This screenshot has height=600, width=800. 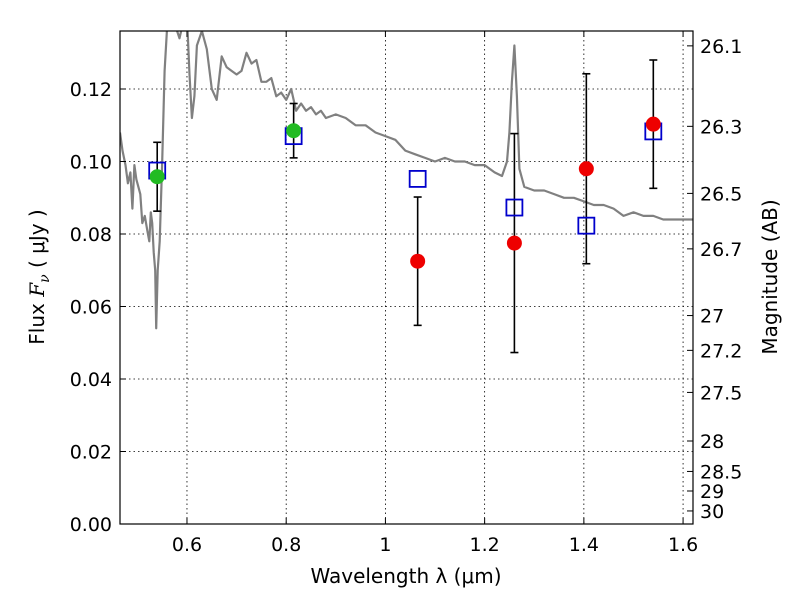 I want to click on x-tick-label: 0.6, so click(x=187, y=545).